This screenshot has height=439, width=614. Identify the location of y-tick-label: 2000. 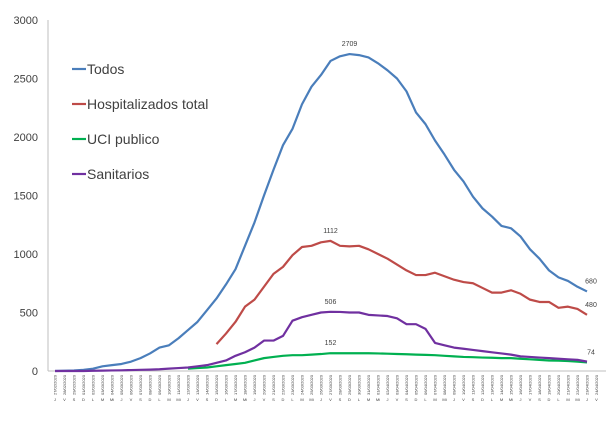
(26, 138).